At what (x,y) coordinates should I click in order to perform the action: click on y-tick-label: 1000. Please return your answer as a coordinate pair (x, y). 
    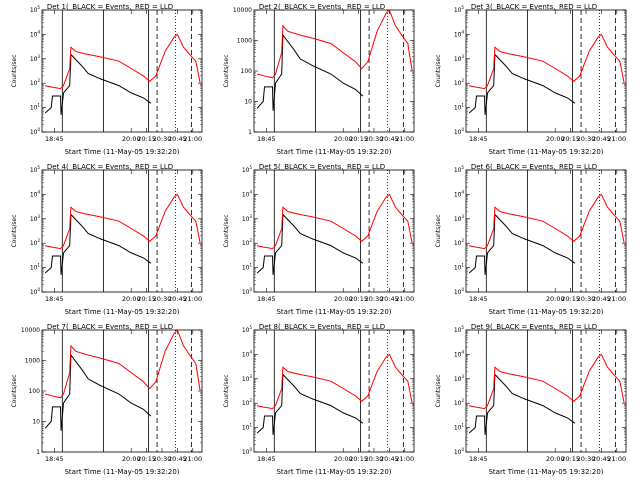
    Looking at the image, I should click on (244, 41).